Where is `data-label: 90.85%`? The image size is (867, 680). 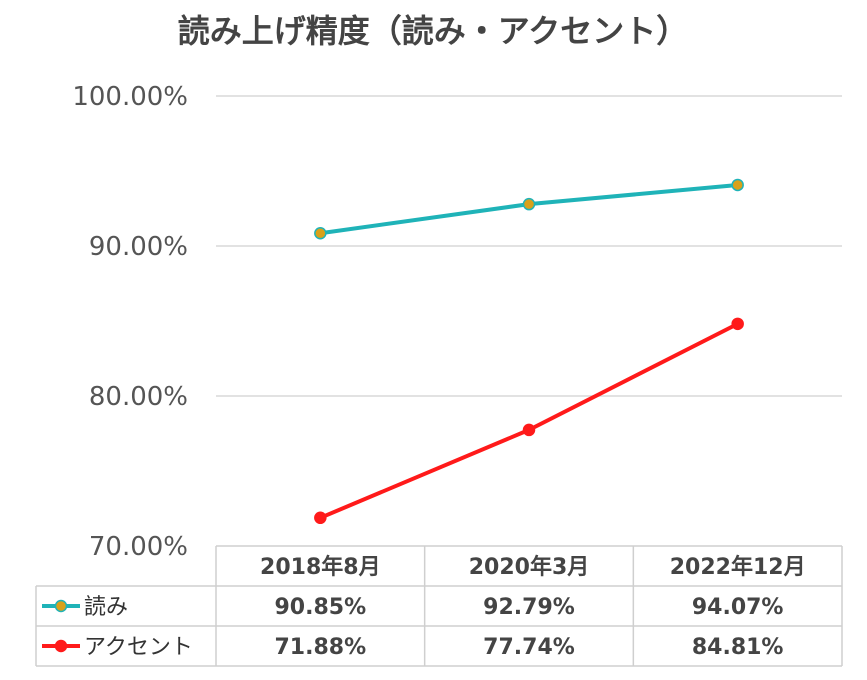 data-label: 90.85% is located at coordinates (321, 607).